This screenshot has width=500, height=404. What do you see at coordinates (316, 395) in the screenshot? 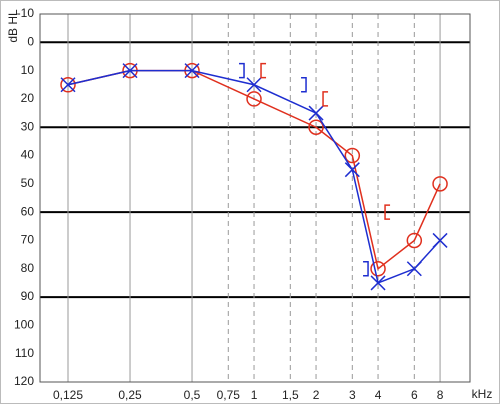
I see `x-tick-label: 2` at bounding box center [316, 395].